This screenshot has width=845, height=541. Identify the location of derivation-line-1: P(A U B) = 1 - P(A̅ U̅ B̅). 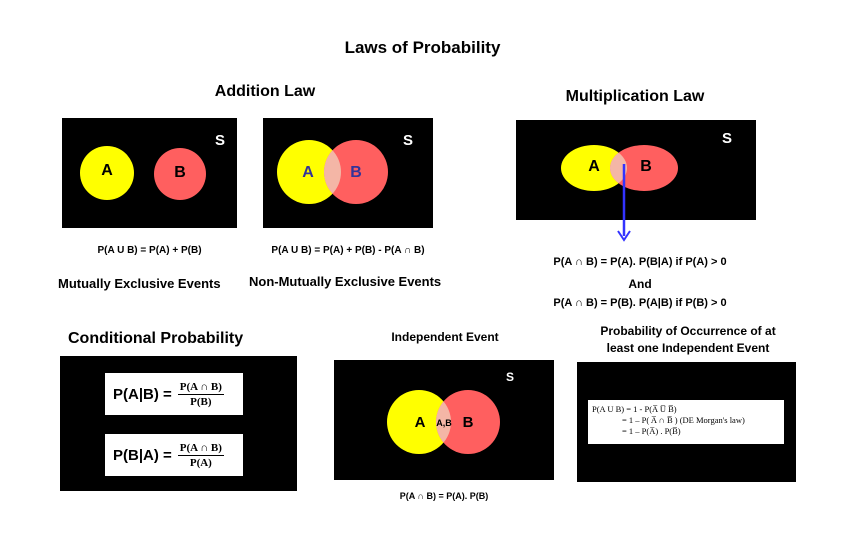
(634, 409).